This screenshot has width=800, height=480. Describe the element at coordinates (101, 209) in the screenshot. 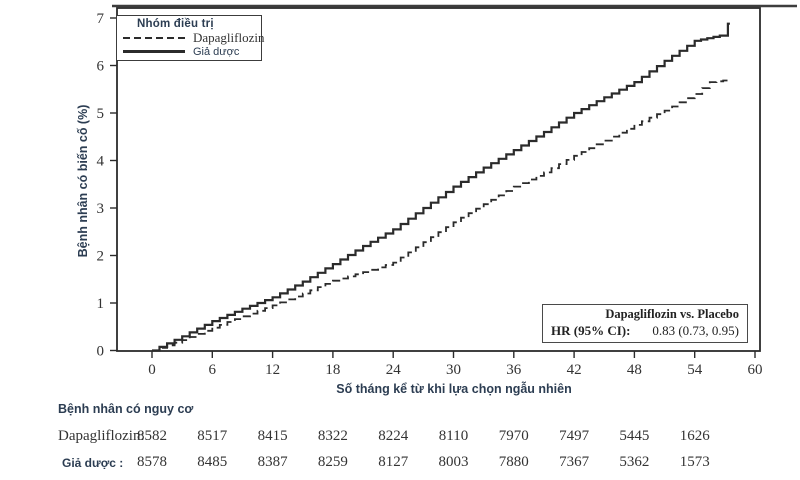

I see `y-tick-label: 3` at that location.